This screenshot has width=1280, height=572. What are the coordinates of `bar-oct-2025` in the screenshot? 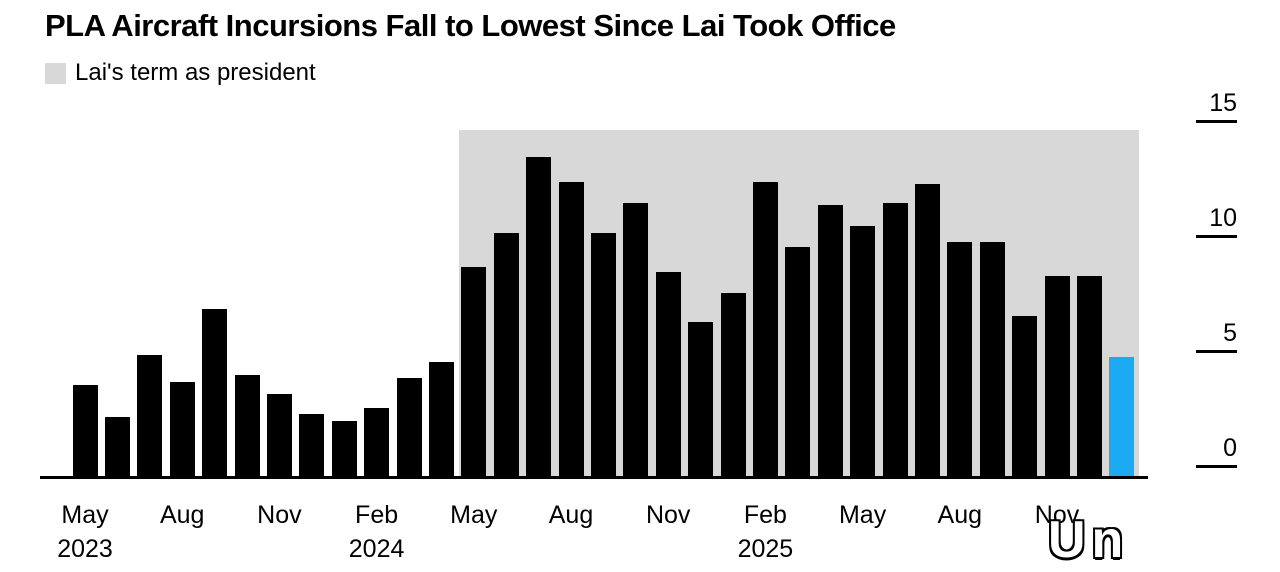 It's located at (1025, 395).